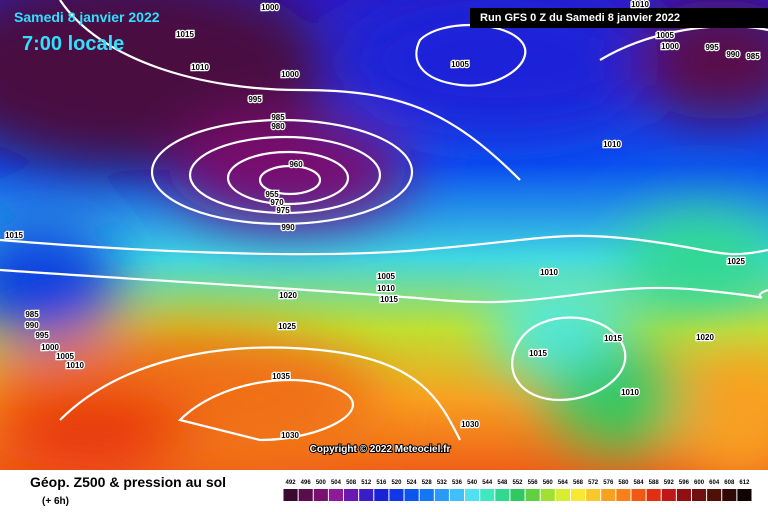 This screenshot has height=512, width=768. What do you see at coordinates (563, 483) in the screenshot?
I see `colorbar-label: 564` at bounding box center [563, 483].